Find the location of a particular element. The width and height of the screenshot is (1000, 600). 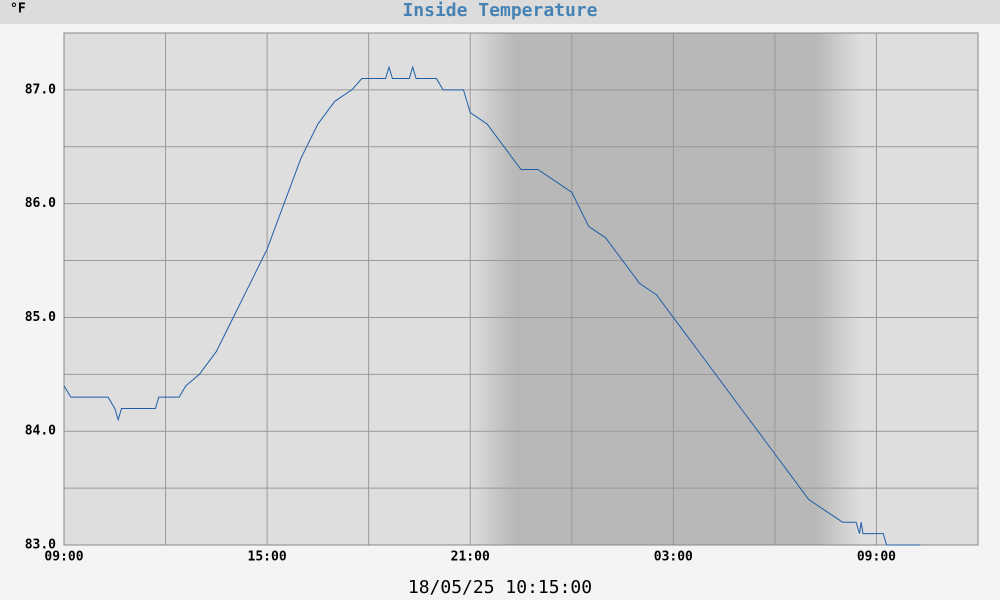

header-bar is located at coordinates (500, 12).